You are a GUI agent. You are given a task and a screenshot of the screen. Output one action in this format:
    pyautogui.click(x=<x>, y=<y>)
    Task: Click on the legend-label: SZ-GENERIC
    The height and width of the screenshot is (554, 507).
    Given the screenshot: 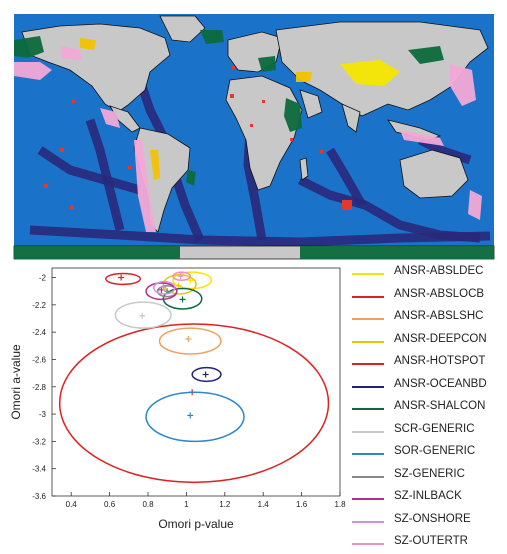 What is the action you would take?
    pyautogui.click(x=429, y=473)
    